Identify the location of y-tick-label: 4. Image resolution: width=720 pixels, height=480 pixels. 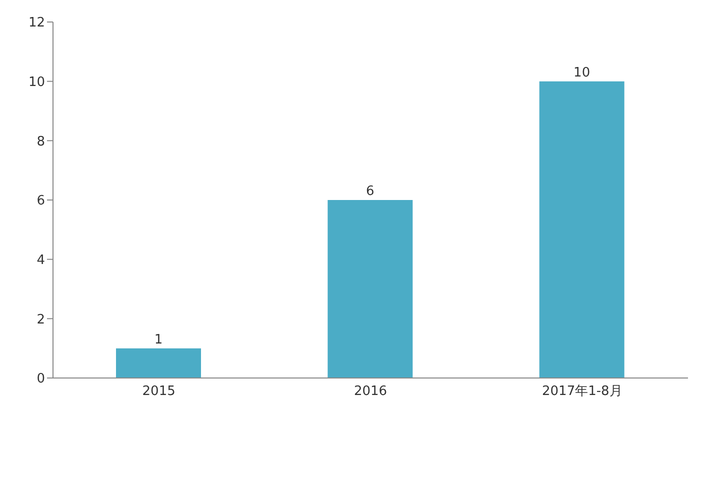
(40, 260).